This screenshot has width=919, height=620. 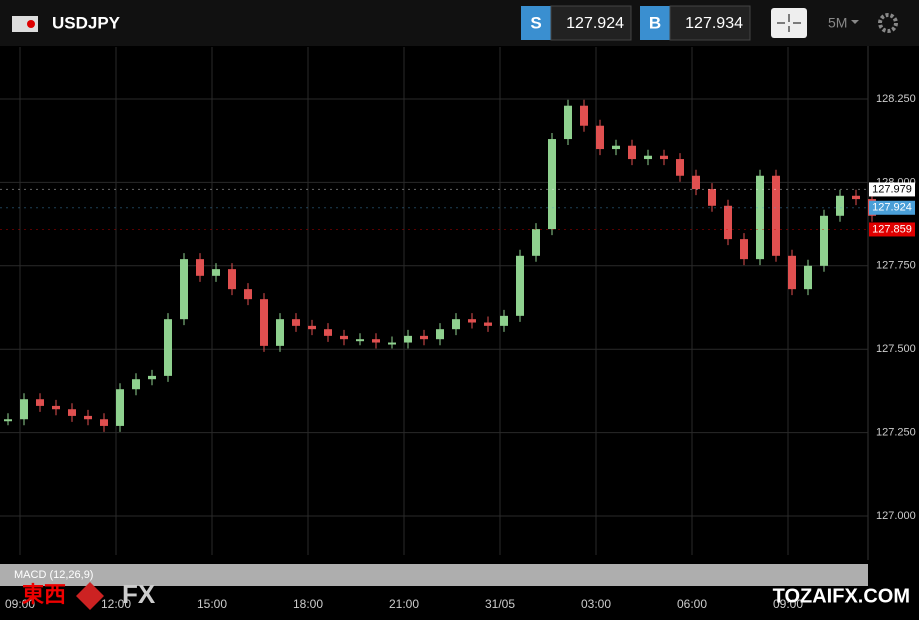 What do you see at coordinates (53, 575) in the screenshot?
I see `macd-label: MACD (12,26,9)` at bounding box center [53, 575].